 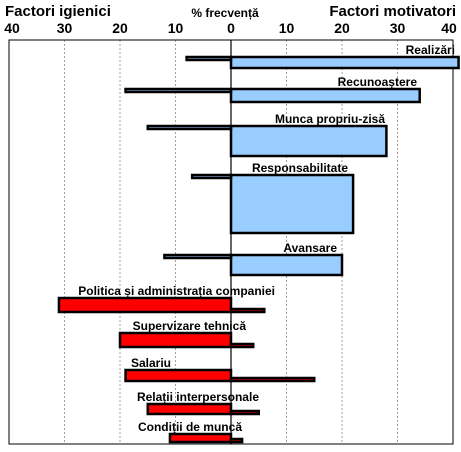 What do you see at coordinates (120, 28) in the screenshot?
I see `x-tick-label-2: 20` at bounding box center [120, 28].